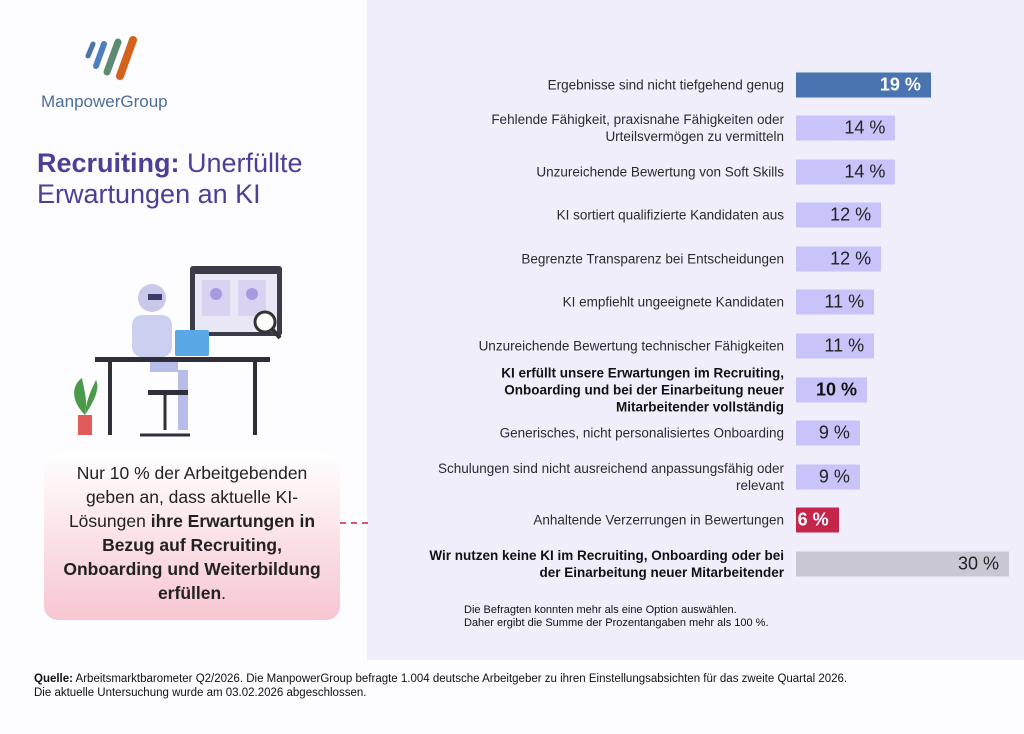  I want to click on bar: 19 %, so click(863, 85).